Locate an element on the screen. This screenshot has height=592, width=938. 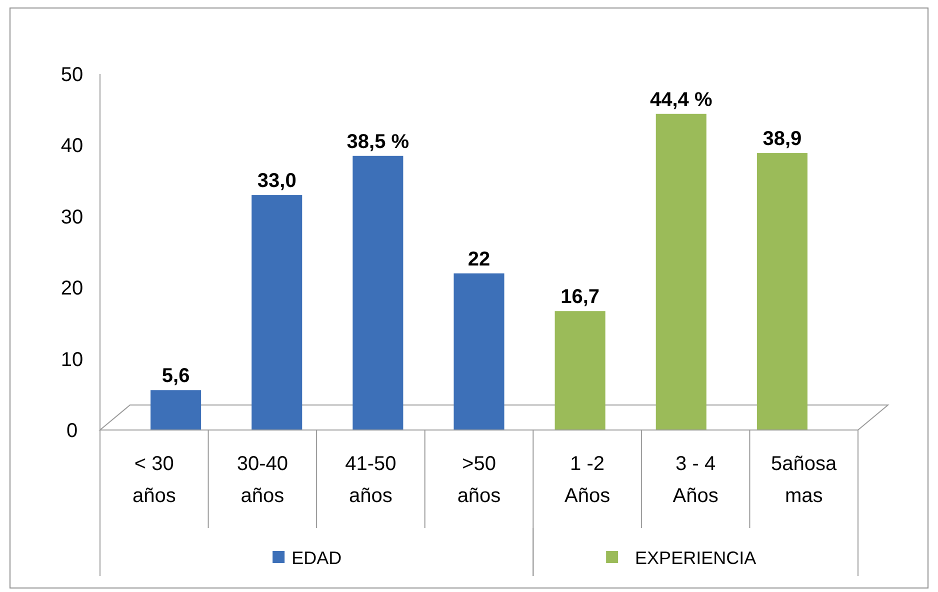
legend-label: EXPERIENCIA is located at coordinates (695, 558).